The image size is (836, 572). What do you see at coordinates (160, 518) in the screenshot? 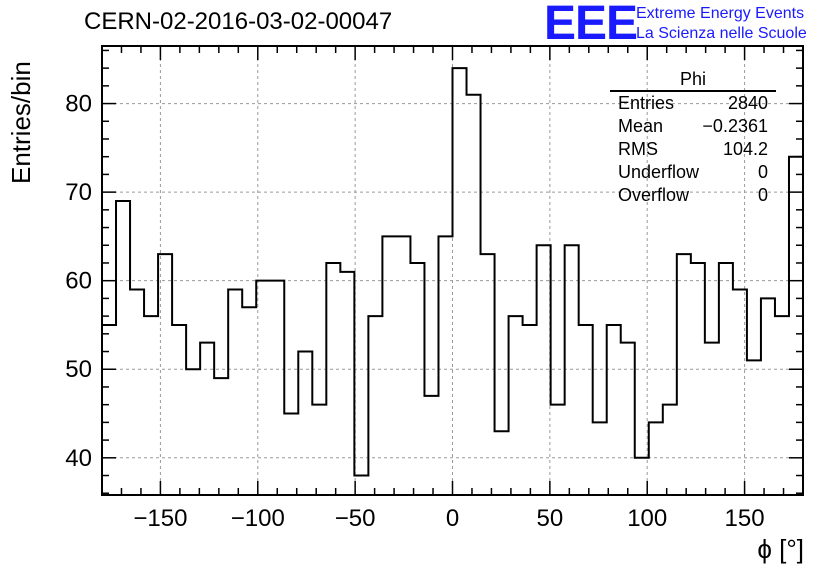
I see `x-tick-label: −150` at bounding box center [160, 518].